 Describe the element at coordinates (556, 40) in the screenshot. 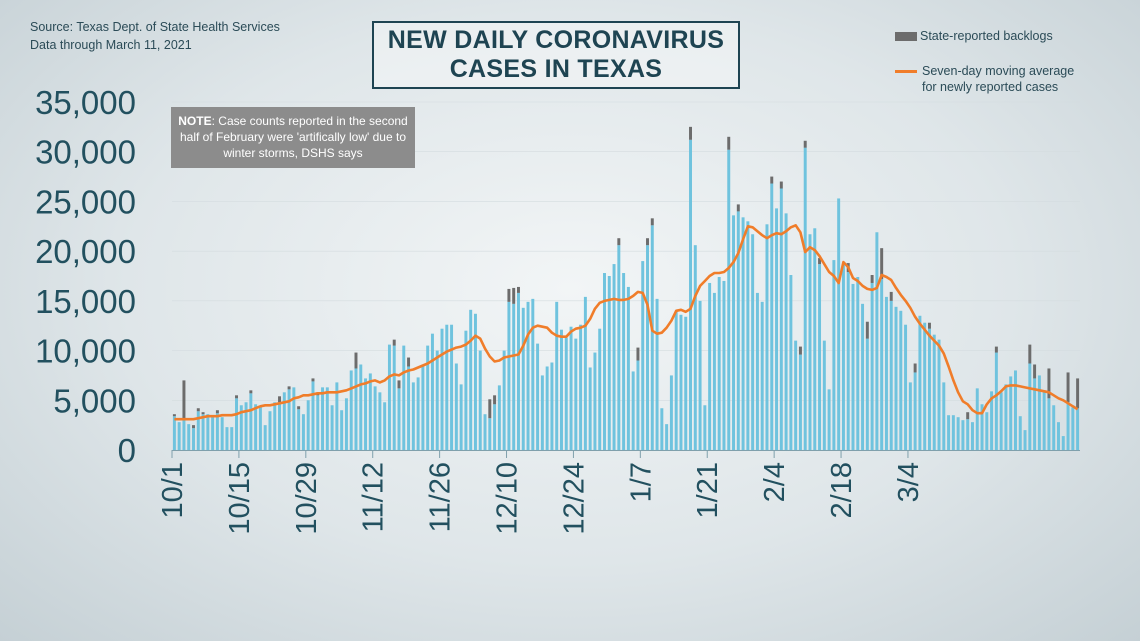

I see `title-line-1: NEW DAILY CORONAVIRUS` at that location.